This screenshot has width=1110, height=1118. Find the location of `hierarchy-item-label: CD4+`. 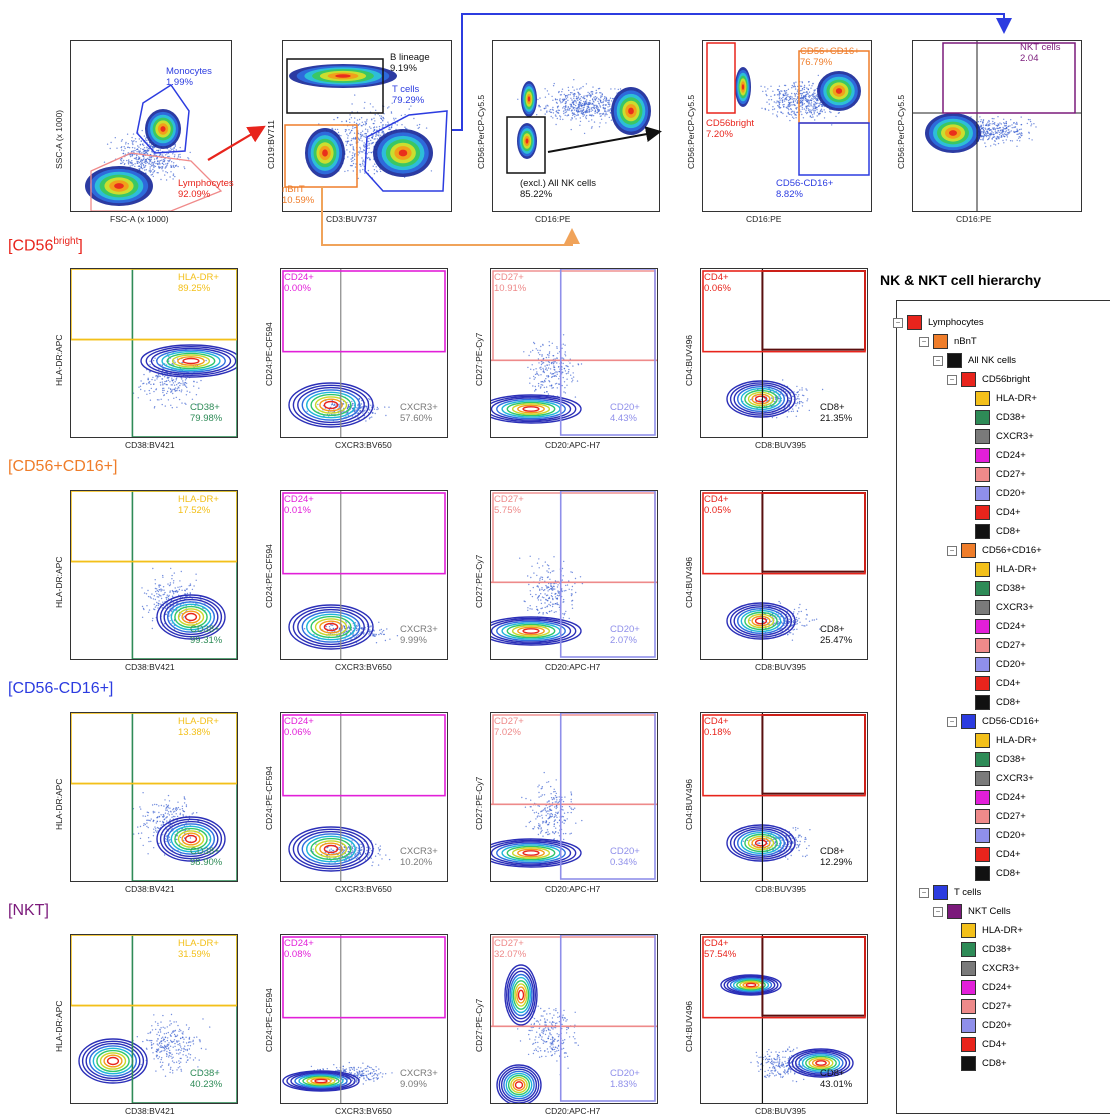

hierarchy-item-label: CD4+ is located at coordinates (1008, 854).